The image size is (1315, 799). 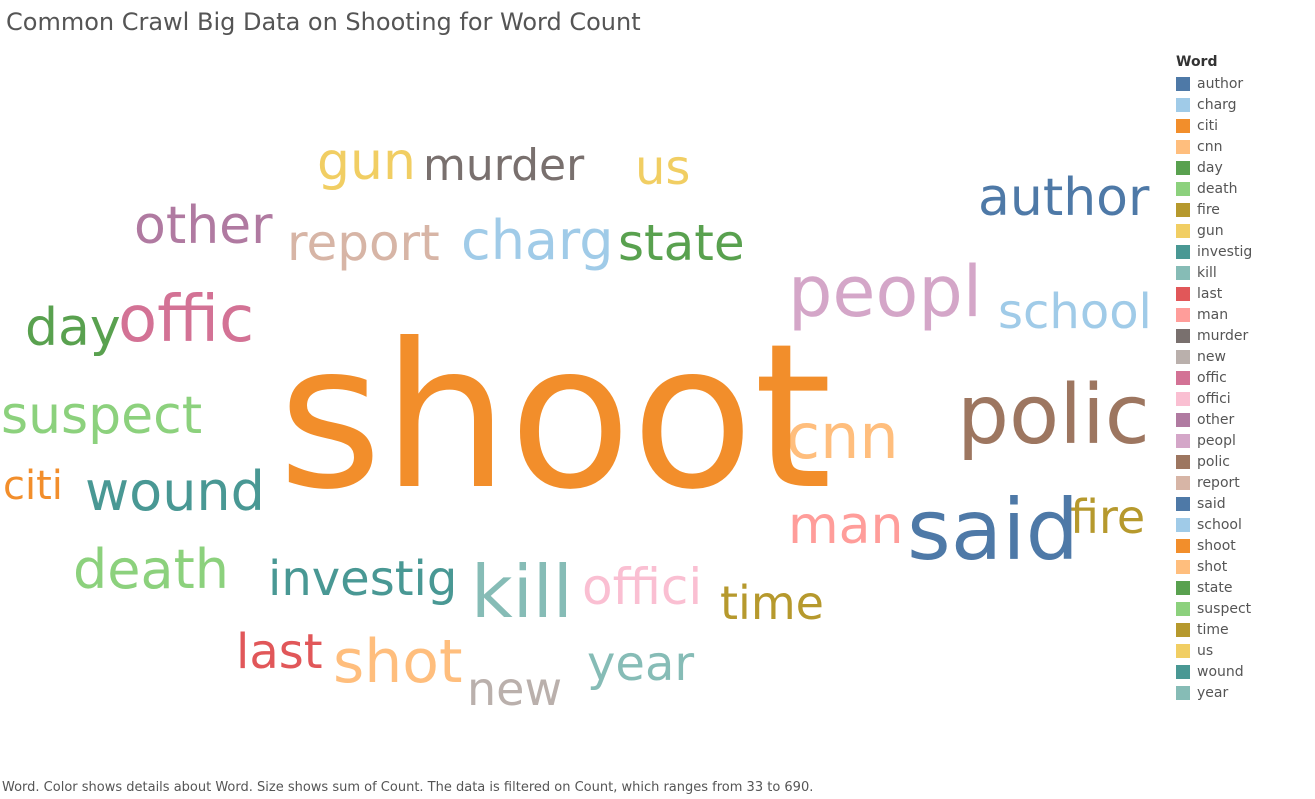 What do you see at coordinates (537, 240) in the screenshot?
I see `word-charg: charg` at bounding box center [537, 240].